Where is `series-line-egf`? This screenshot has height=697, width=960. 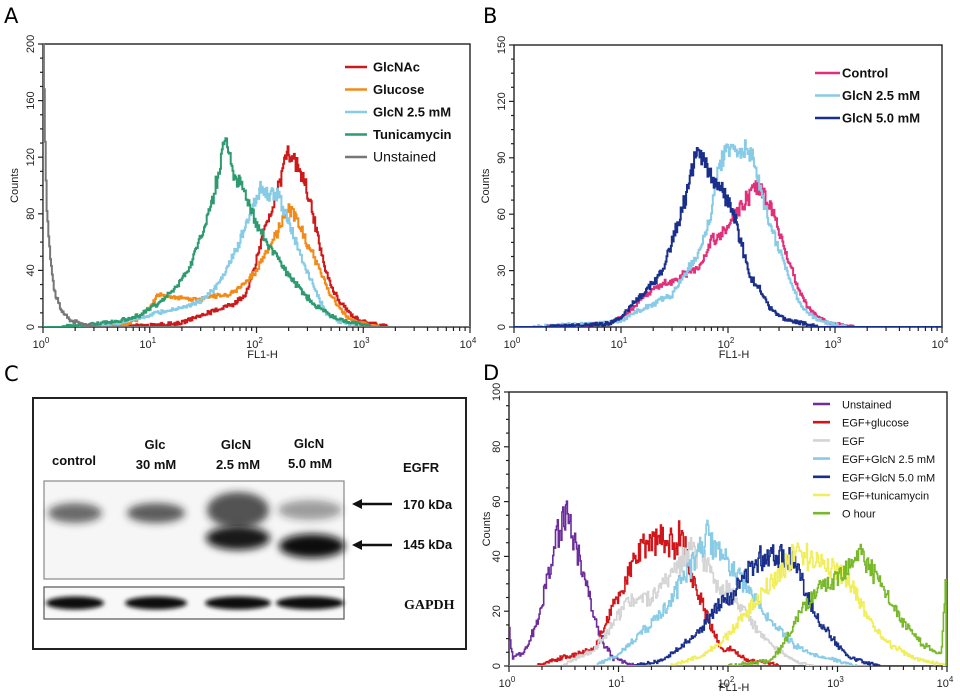 series-line-egf is located at coordinates (728, 601).